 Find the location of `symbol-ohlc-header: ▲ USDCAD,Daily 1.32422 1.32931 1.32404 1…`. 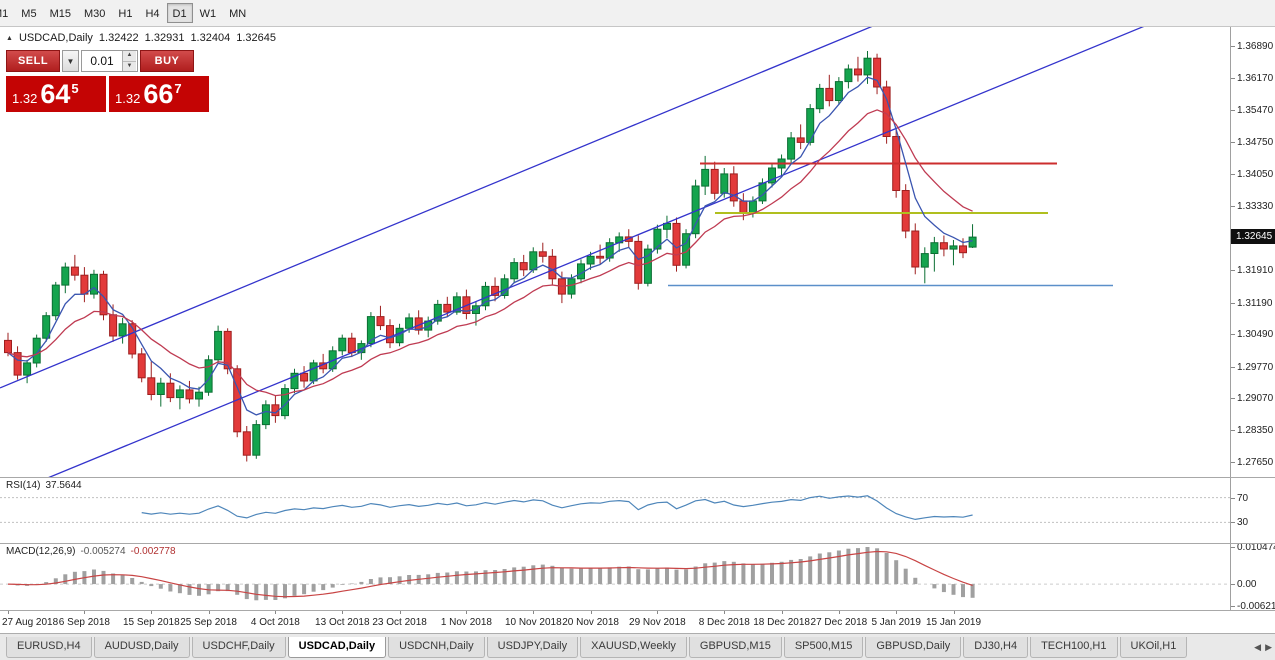

symbol-ohlc-header: ▲ USDCAD,Daily 1.32422 1.32931 1.32404 1… is located at coordinates (144, 38).